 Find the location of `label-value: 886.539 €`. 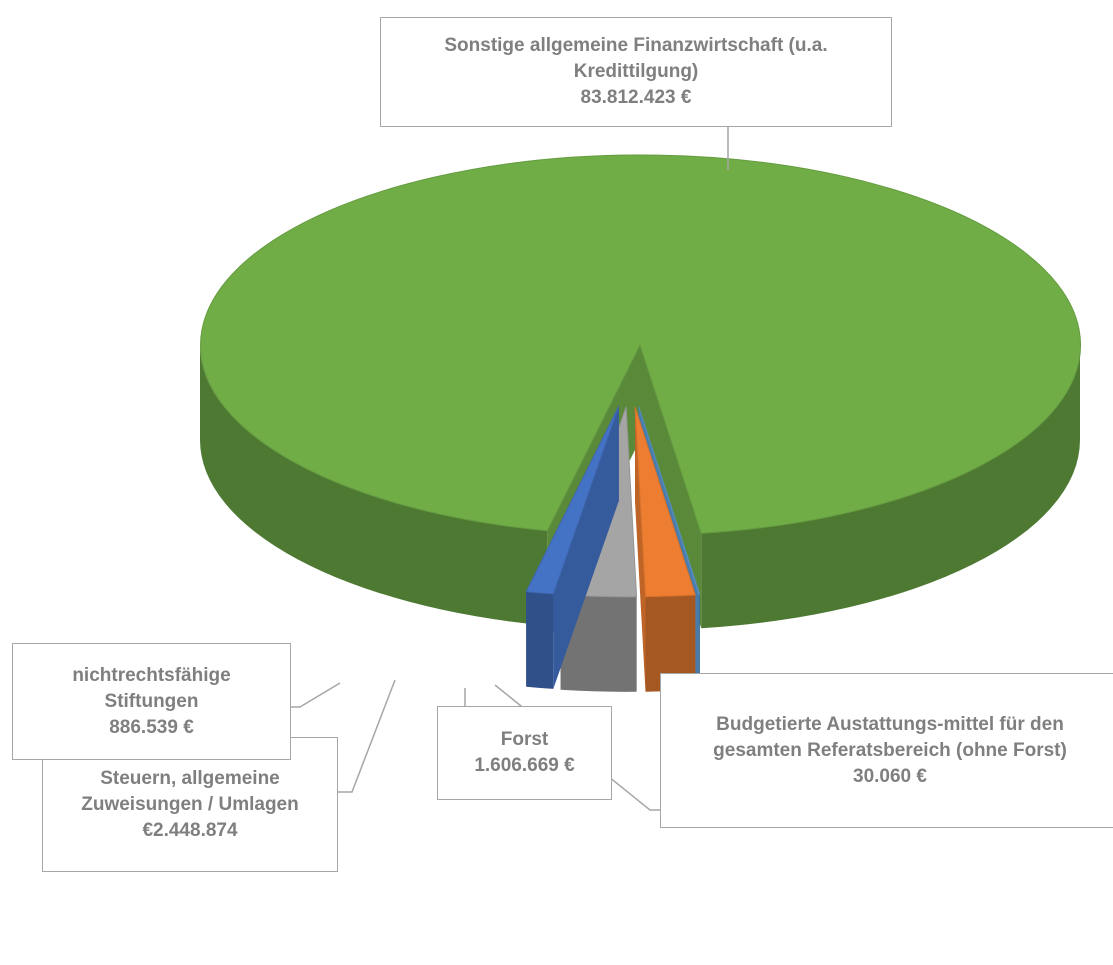

label-value: 886.539 € is located at coordinates (151, 727).